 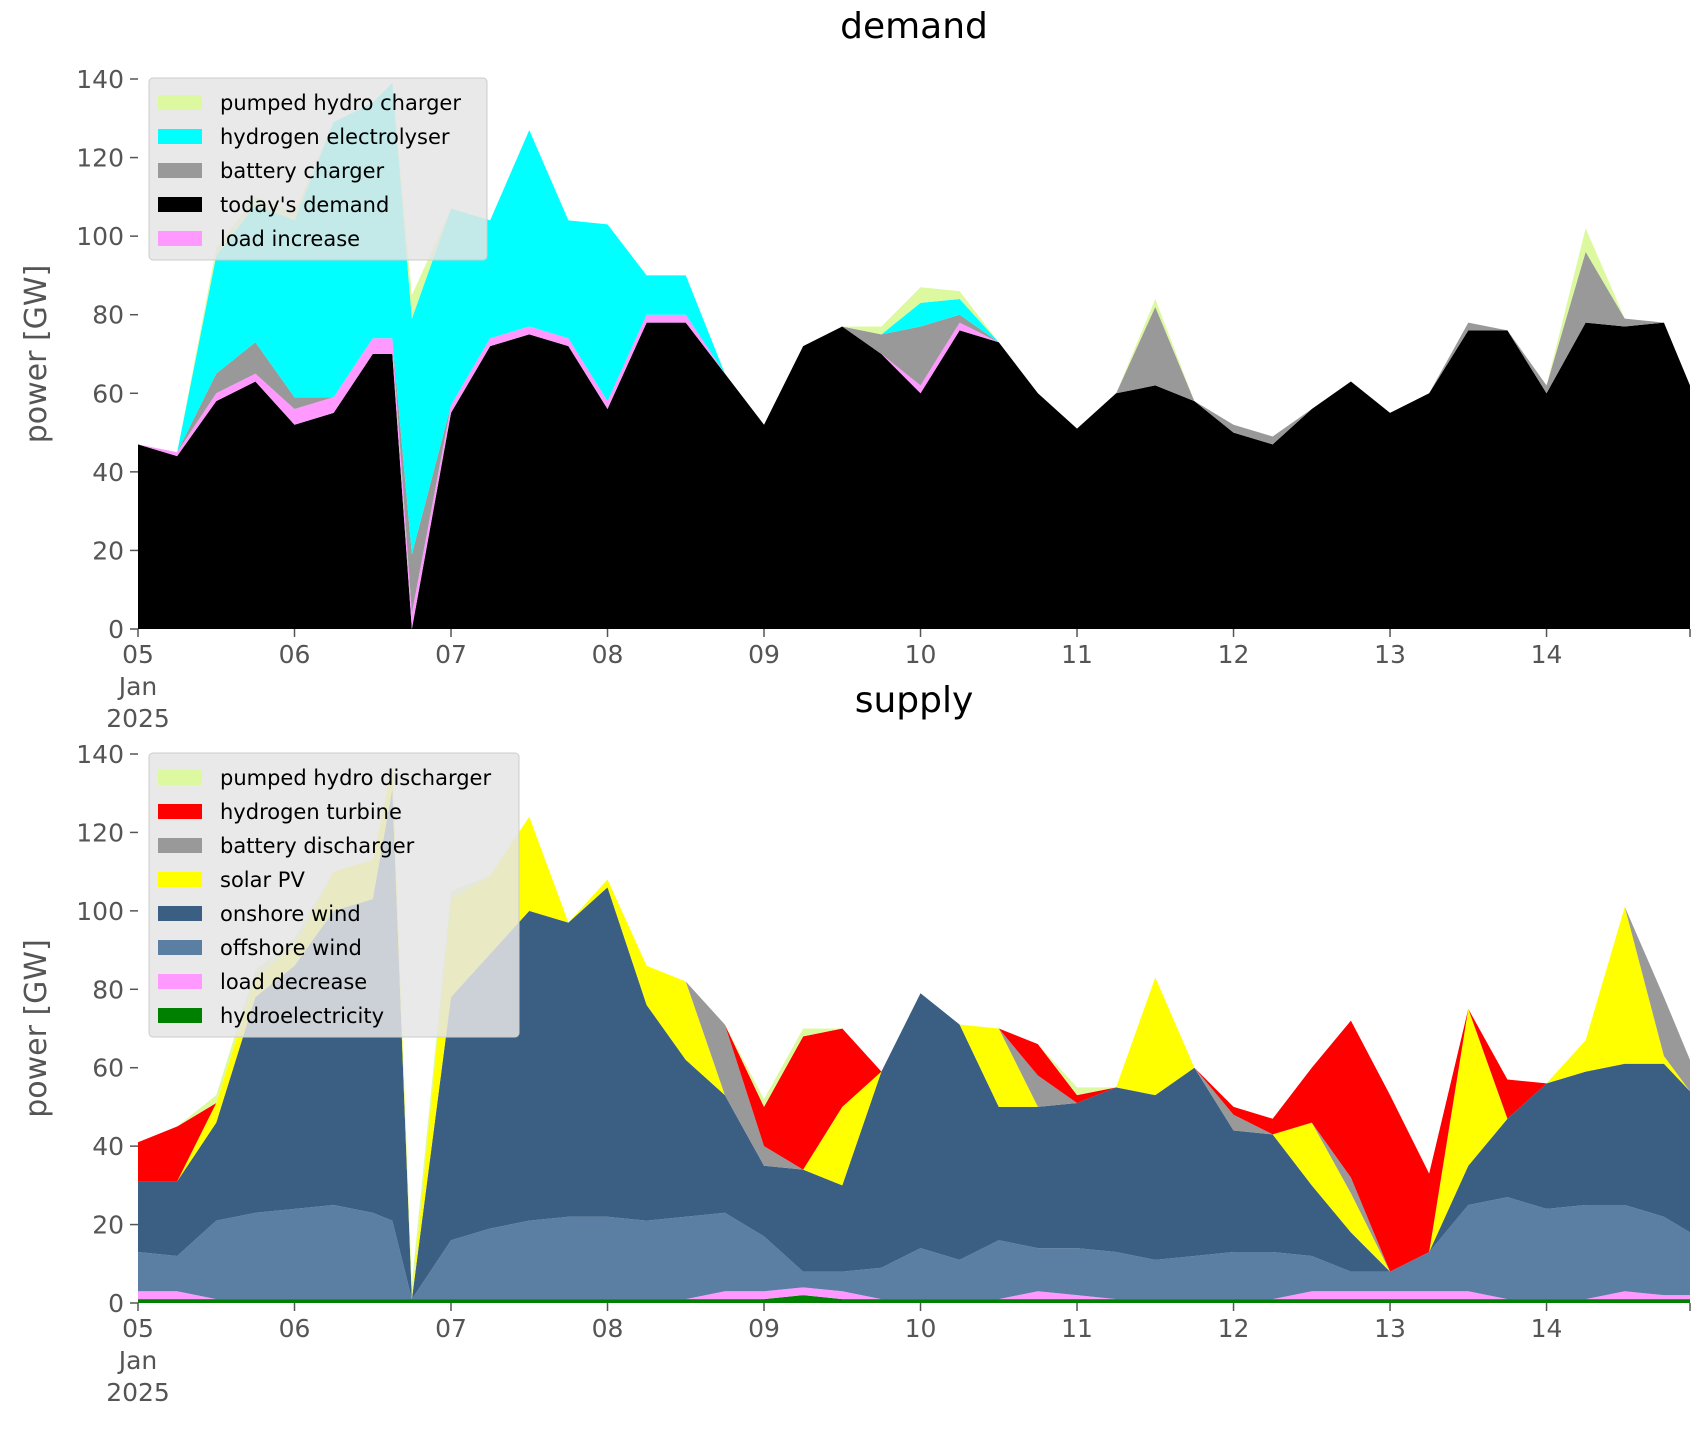 I want to click on legend-label: solar PV, so click(x=262, y=880).